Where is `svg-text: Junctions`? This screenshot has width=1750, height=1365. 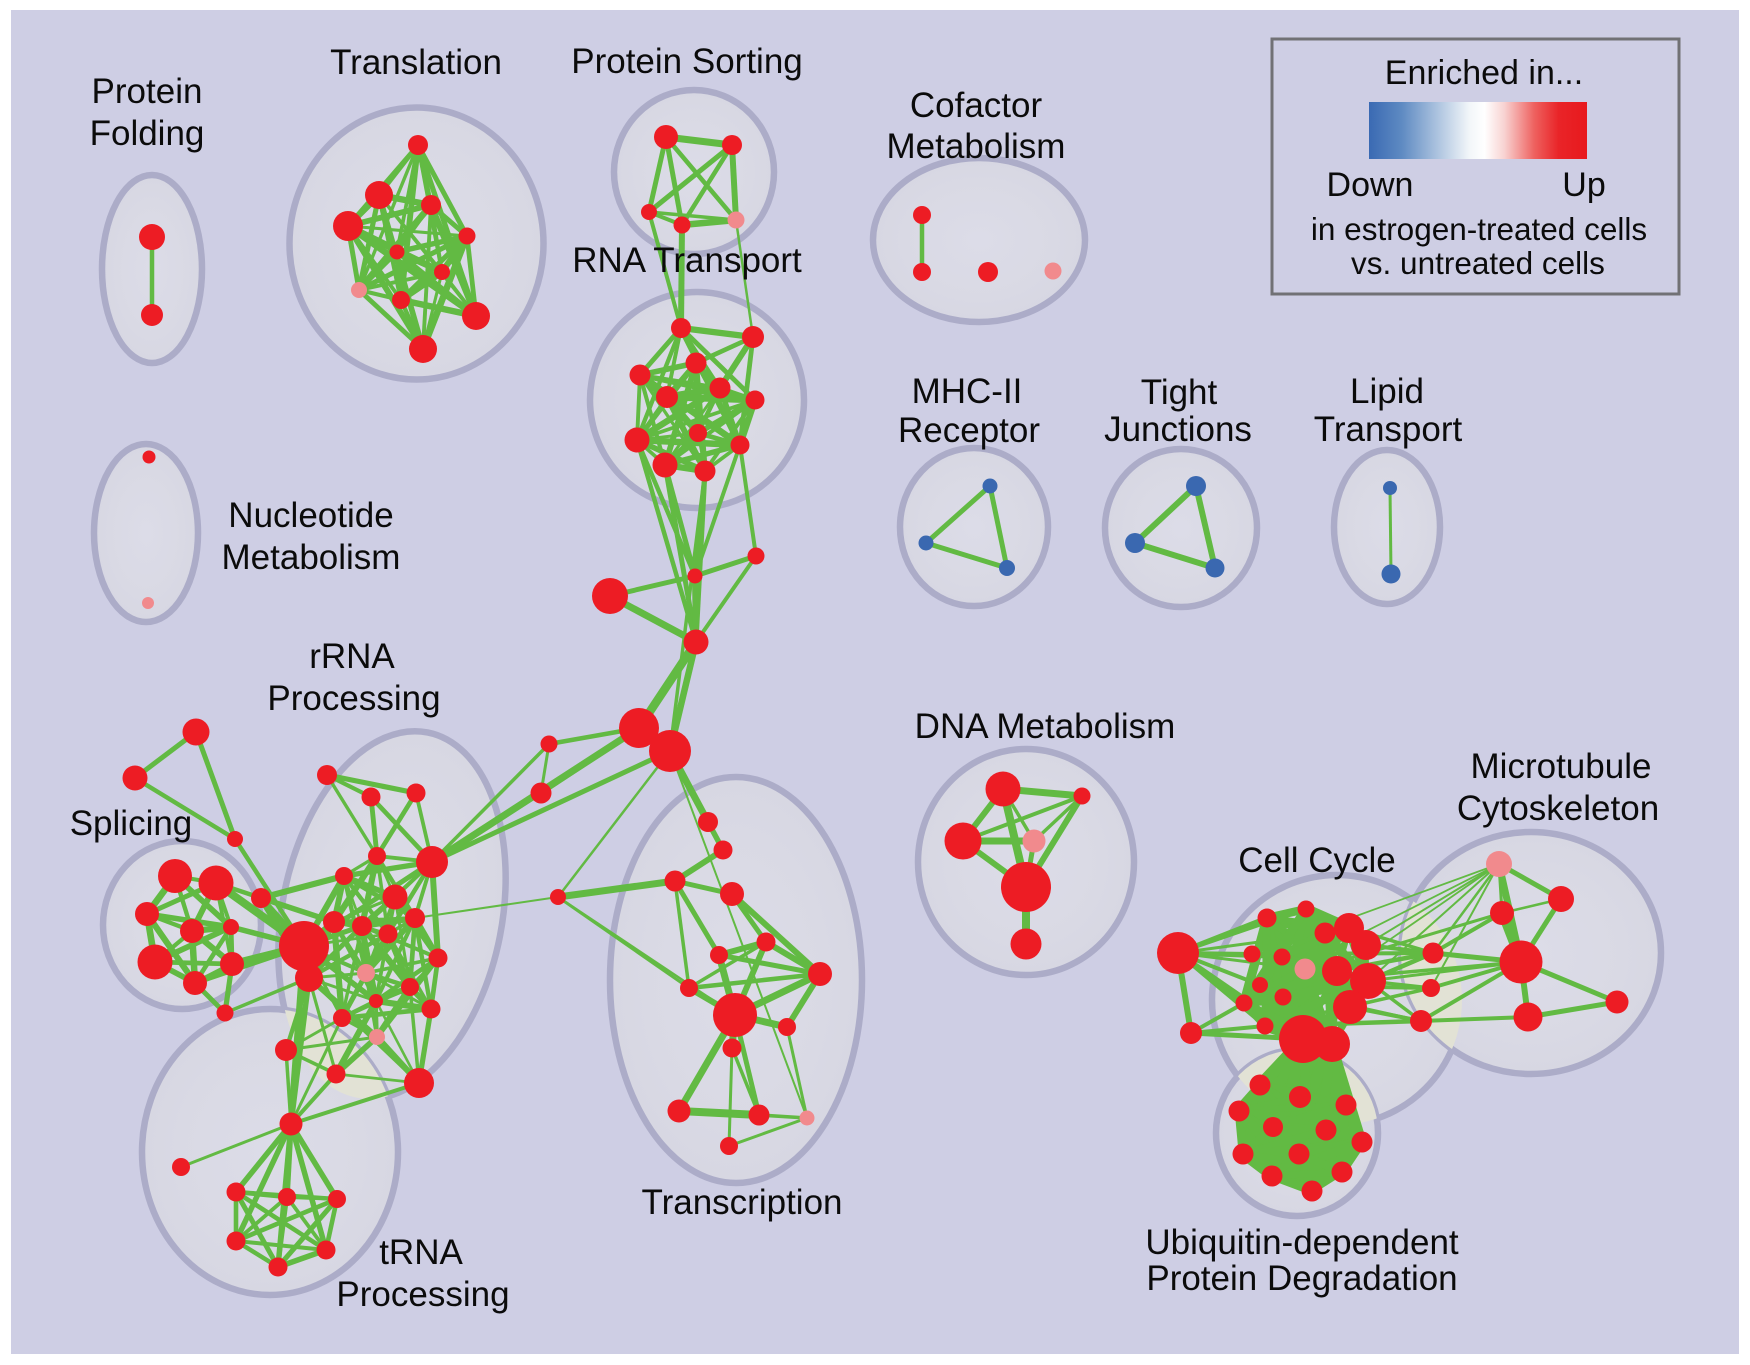
svg-text: Junctions is located at coordinates (1178, 429).